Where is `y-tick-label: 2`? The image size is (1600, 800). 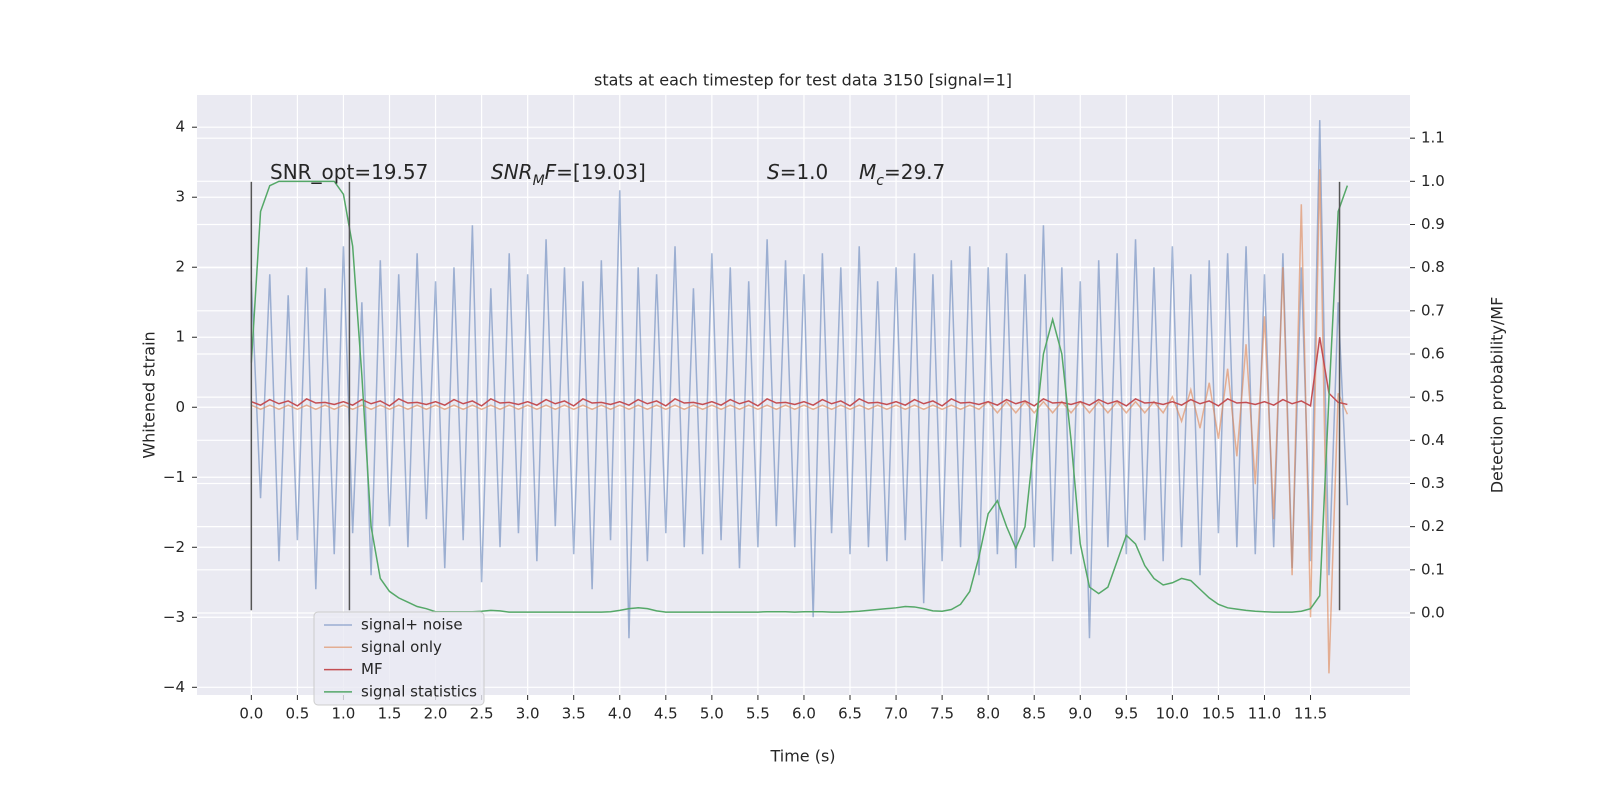
y-tick-label: 2 is located at coordinates (180, 267).